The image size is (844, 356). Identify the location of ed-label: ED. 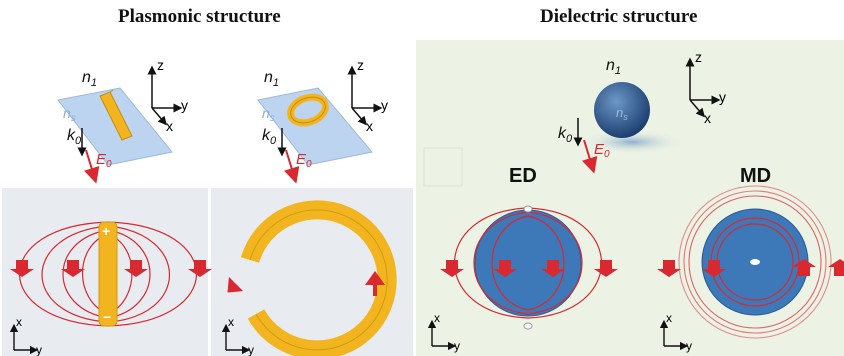
(523, 176).